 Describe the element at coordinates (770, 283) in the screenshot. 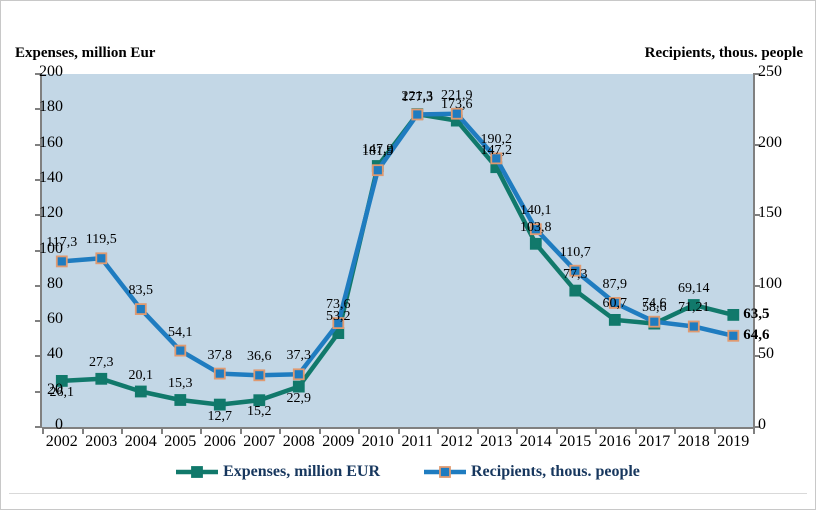

I see `right-tick-label: 100` at that location.